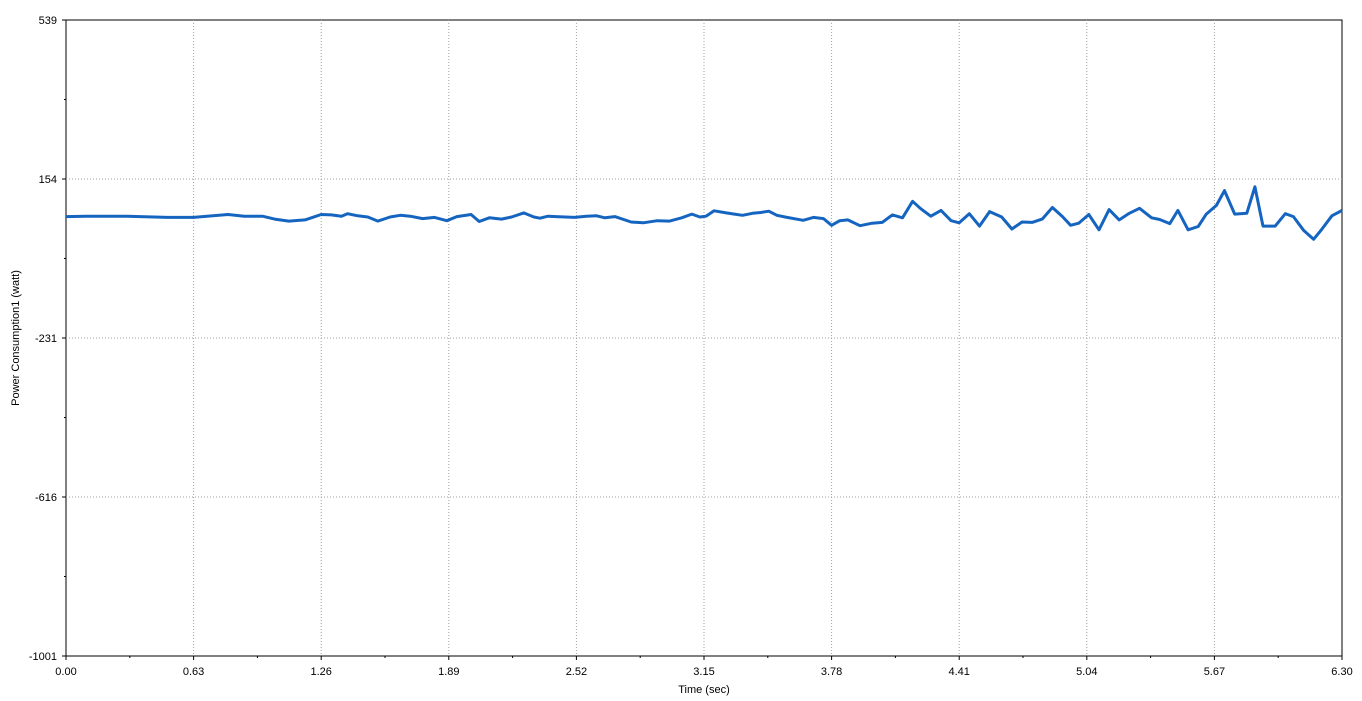 This screenshot has width=1362, height=701. Describe the element at coordinates (831, 672) in the screenshot. I see `x-tick-label: 3.78` at that location.